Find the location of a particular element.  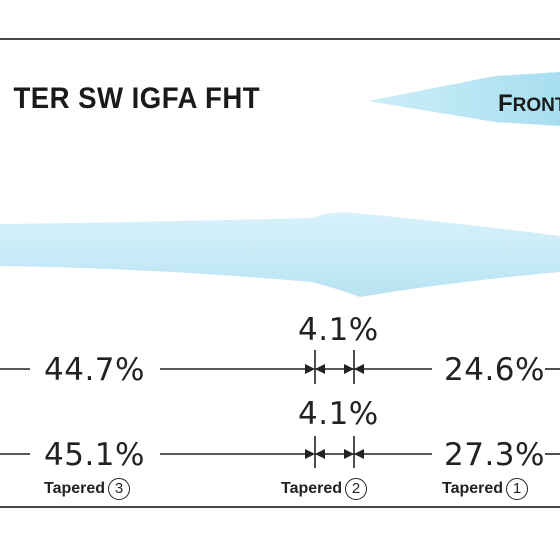

front-label-initial: F is located at coordinates (505, 103).